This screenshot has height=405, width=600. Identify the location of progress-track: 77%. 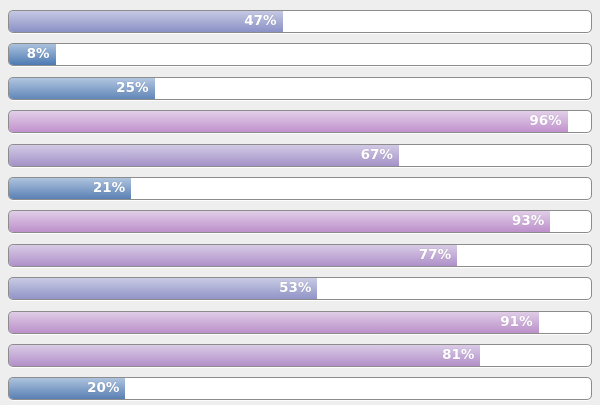
(300, 255).